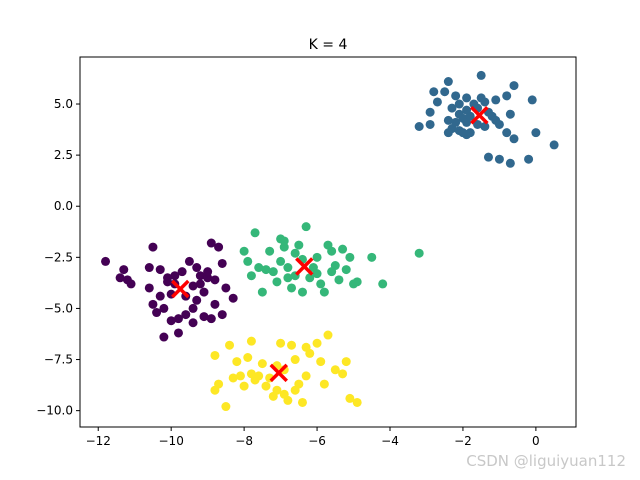 The height and width of the screenshot is (480, 640). Describe the element at coordinates (390, 441) in the screenshot. I see `x-tick-label: −4` at that location.